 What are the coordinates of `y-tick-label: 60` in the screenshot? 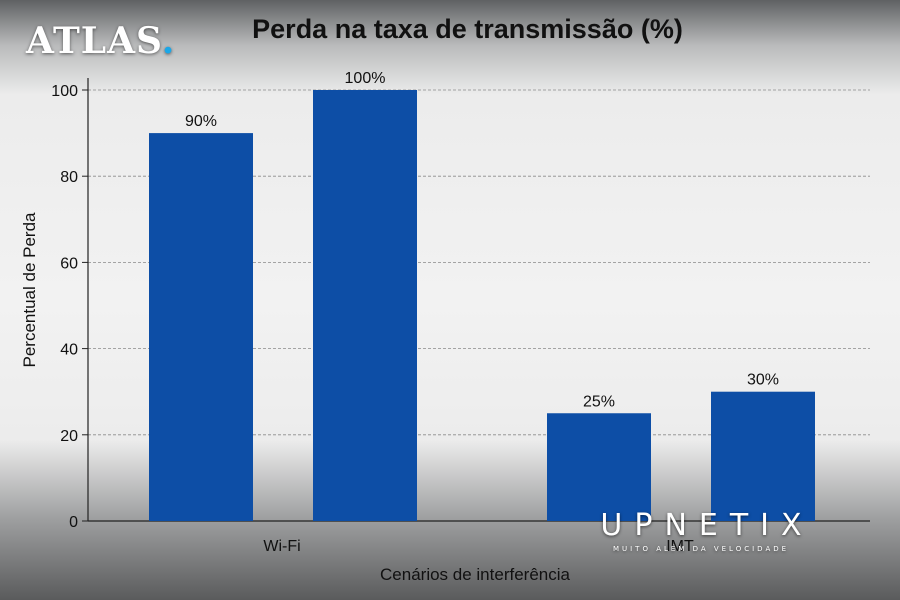 It's located at (69, 263).